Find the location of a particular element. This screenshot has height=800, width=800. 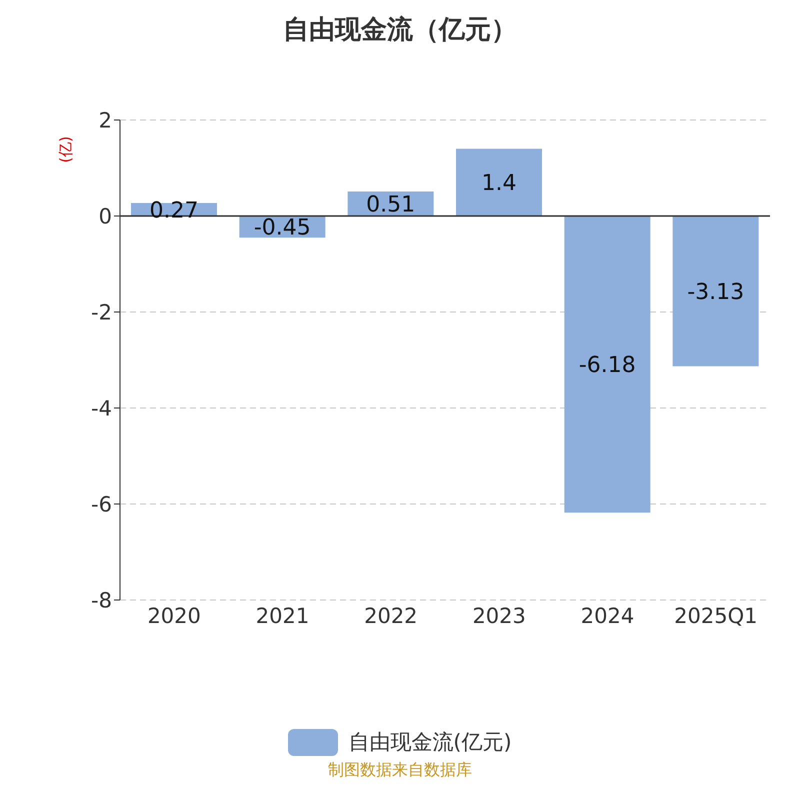

x-tick-label: 2022 is located at coordinates (391, 616).